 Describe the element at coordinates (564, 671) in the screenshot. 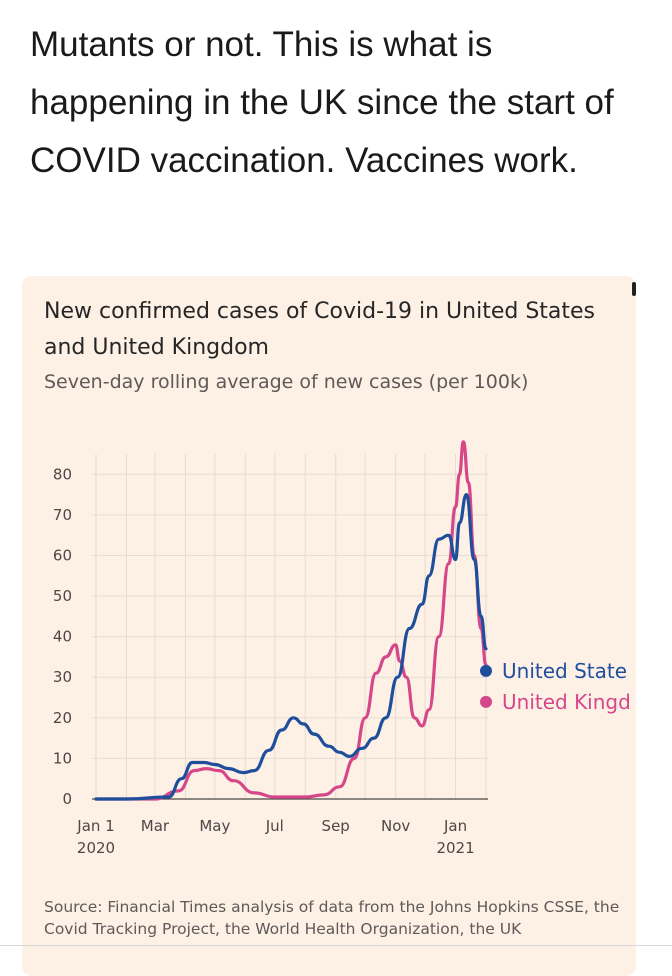

I see `legend-label-united-states: United State` at that location.